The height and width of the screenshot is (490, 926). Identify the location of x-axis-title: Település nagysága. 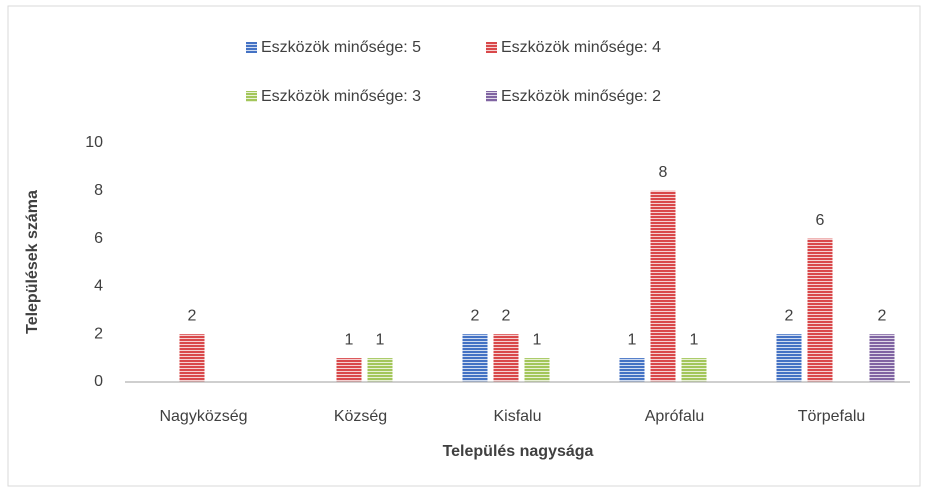
(518, 451).